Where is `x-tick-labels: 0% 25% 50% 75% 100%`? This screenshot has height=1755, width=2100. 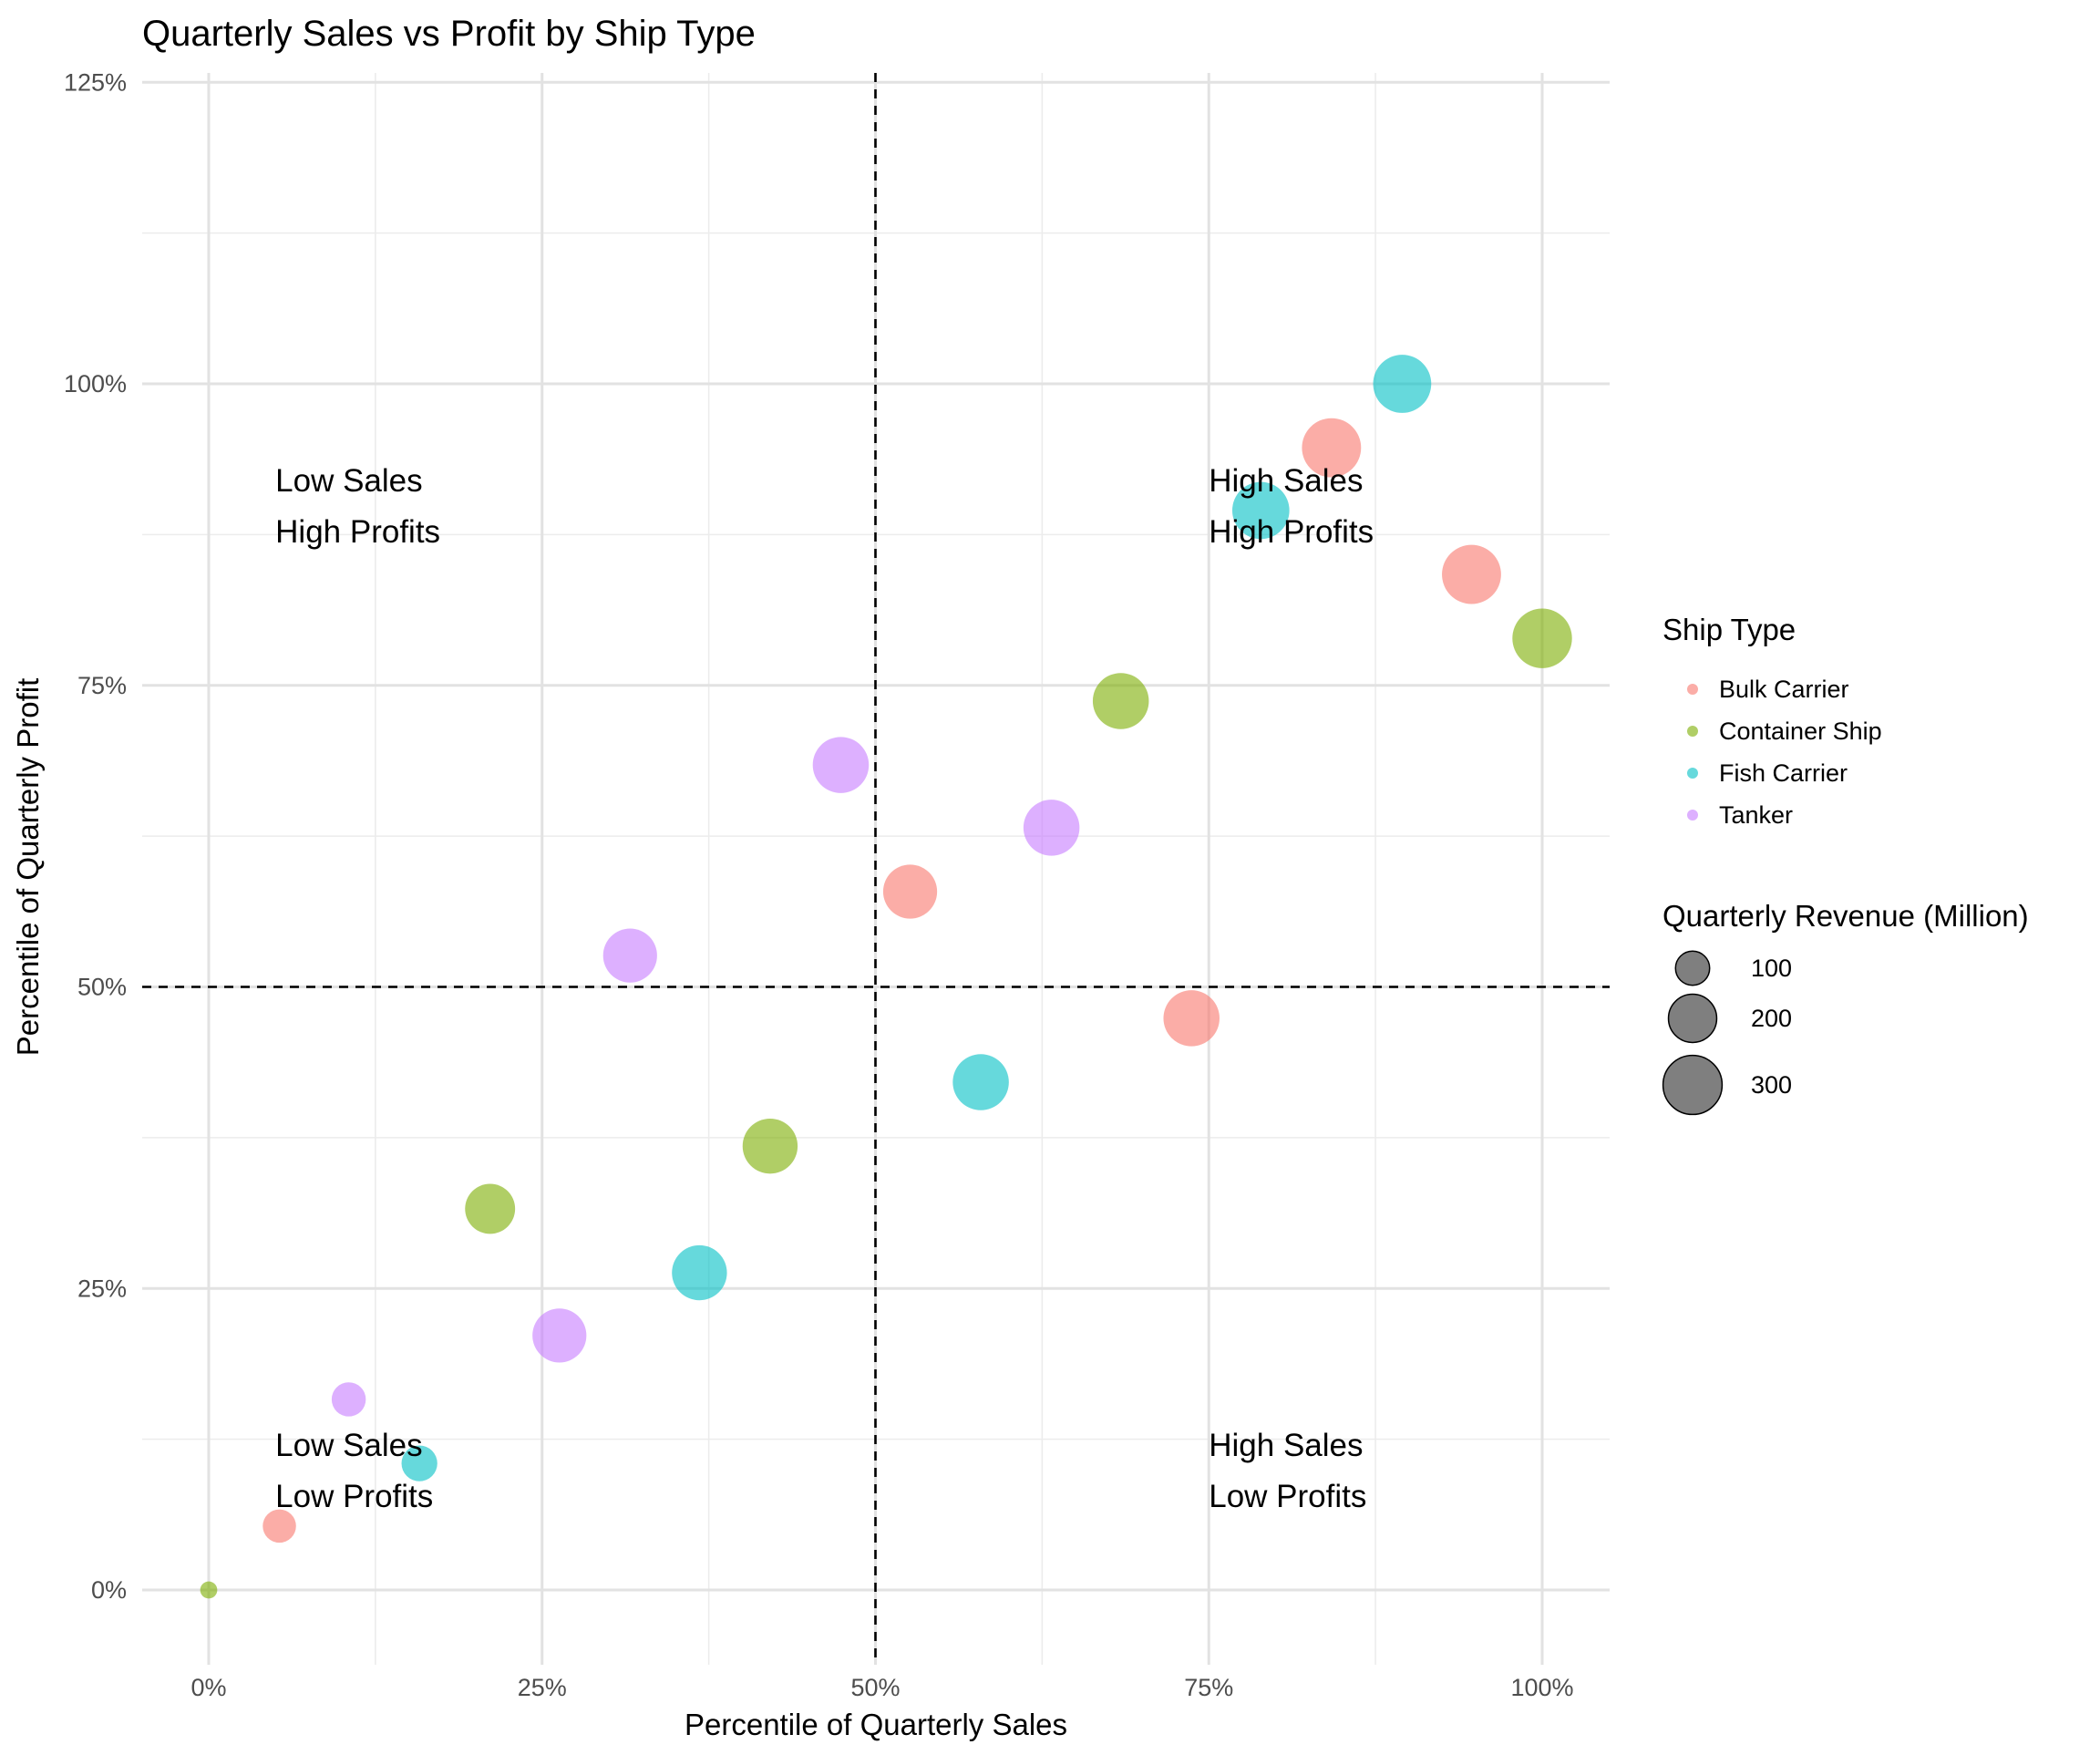 x-tick-labels: 0% 25% 50% 75% 100% is located at coordinates (882, 1687).